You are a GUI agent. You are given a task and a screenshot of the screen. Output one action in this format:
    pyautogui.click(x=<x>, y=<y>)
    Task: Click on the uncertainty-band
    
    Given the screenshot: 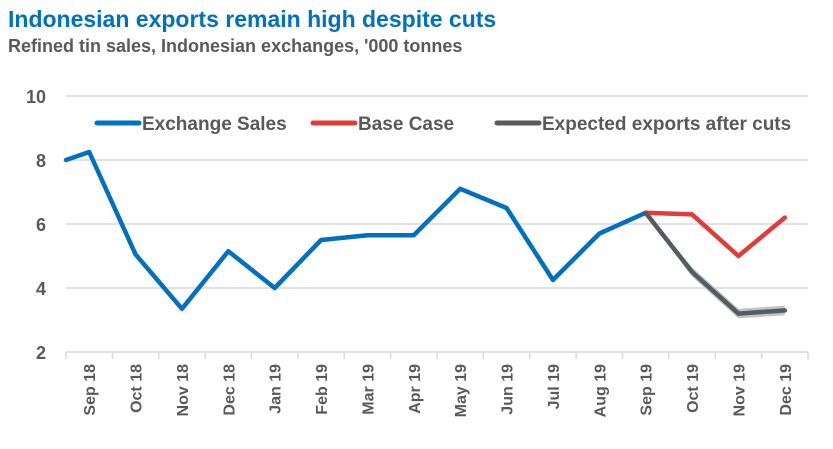 What is the action you would take?
    pyautogui.click(x=715, y=265)
    